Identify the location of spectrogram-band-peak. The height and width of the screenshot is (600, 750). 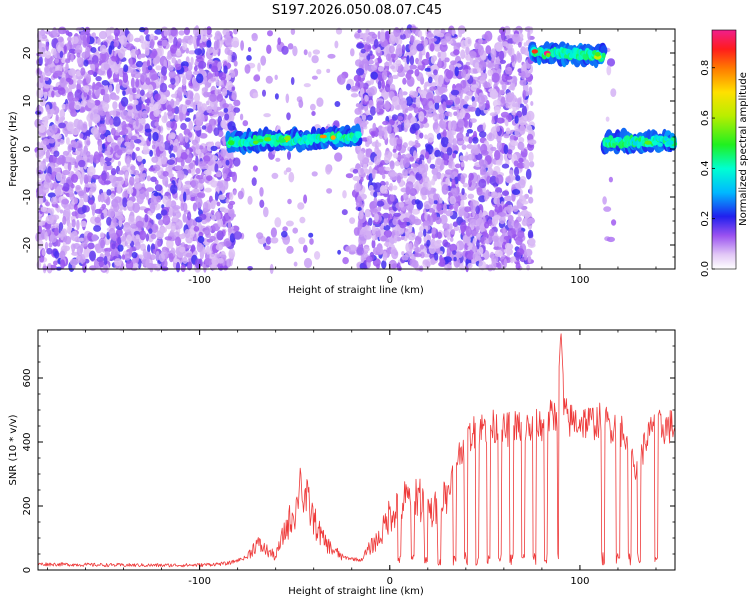
(333, 137).